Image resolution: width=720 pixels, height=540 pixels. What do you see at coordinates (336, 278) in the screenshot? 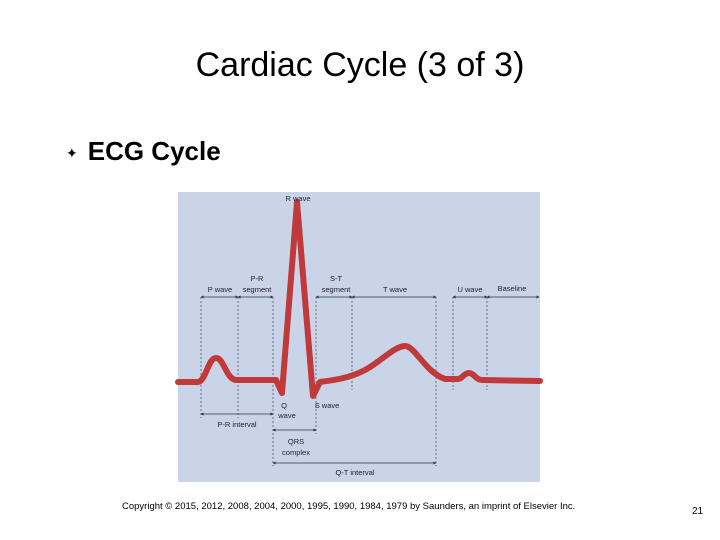
I see `label: S-T` at bounding box center [336, 278].